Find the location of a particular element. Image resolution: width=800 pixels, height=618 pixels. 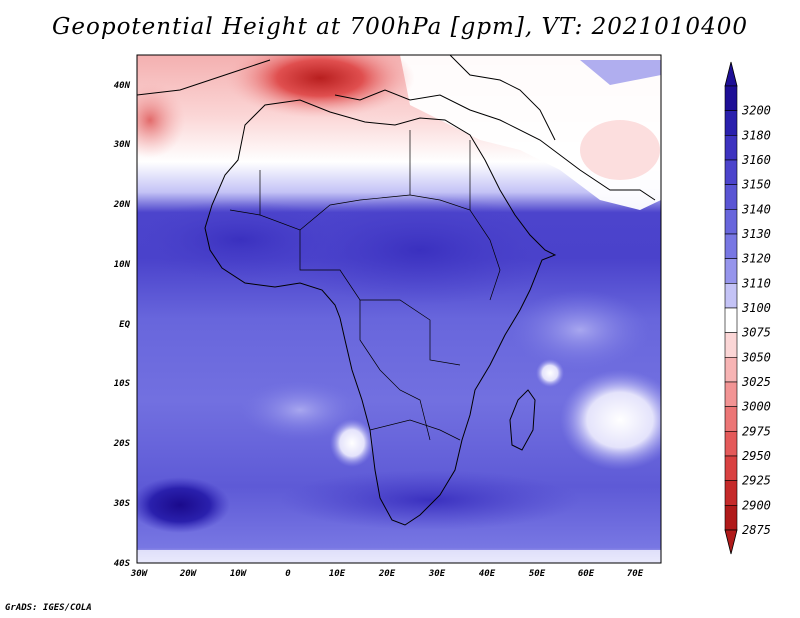

lat-label: EQ is located at coordinates (124, 325).